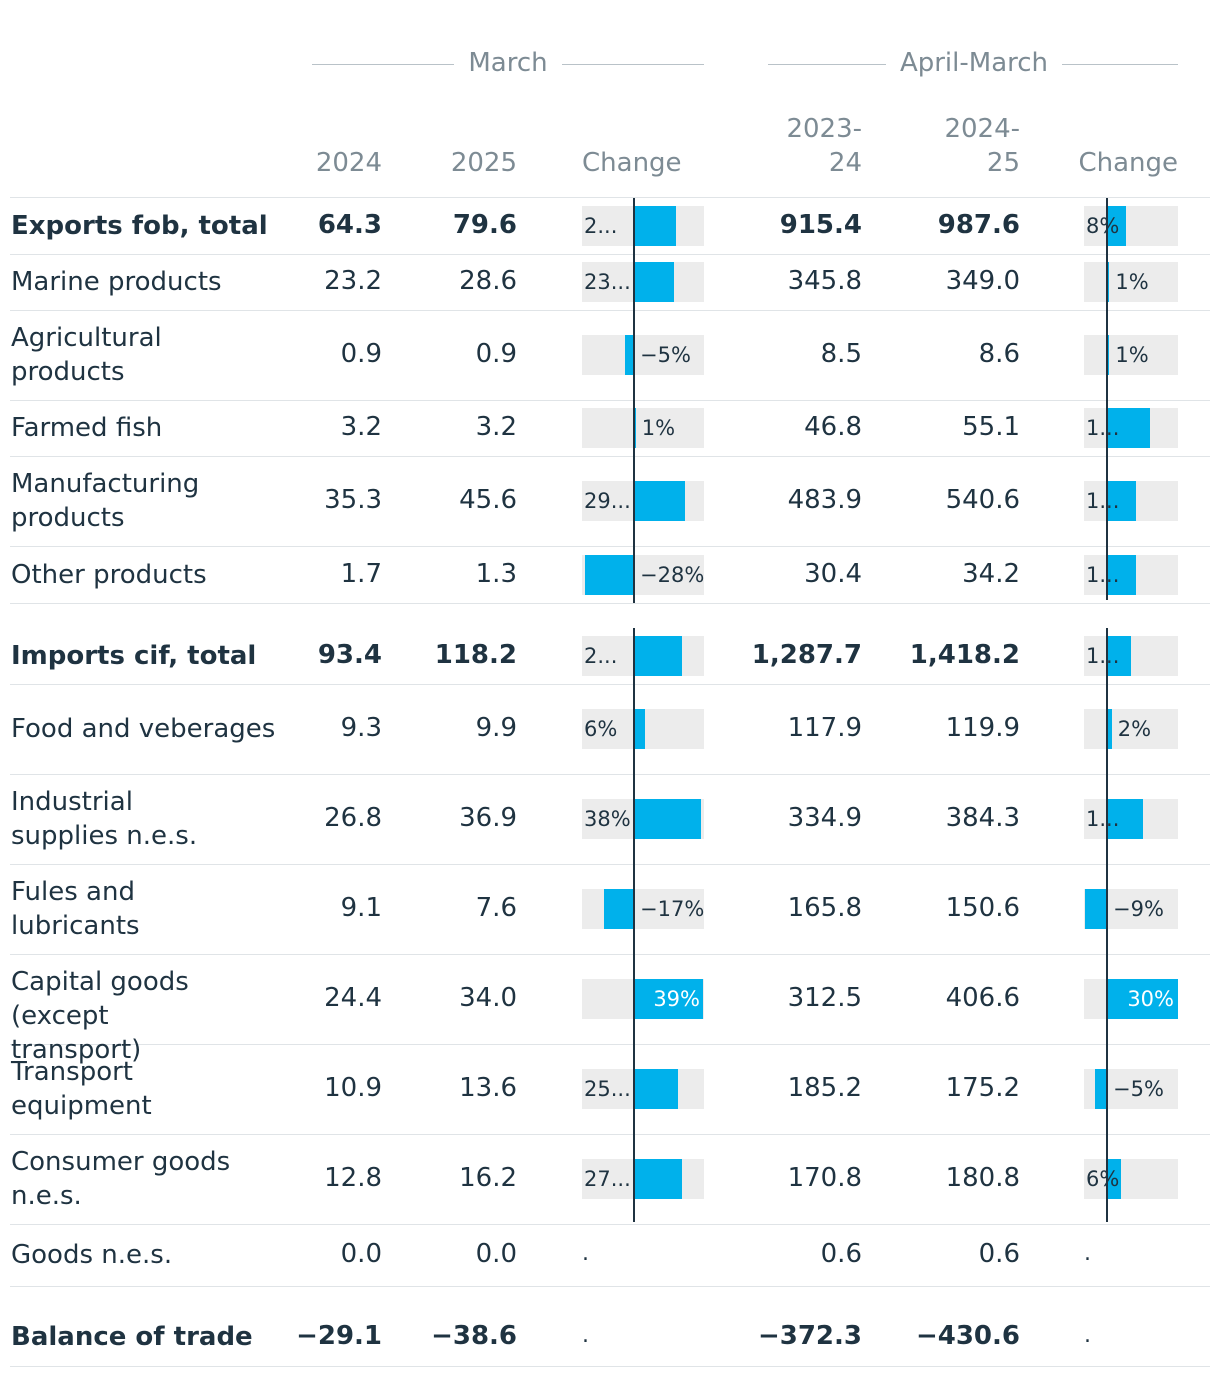  I want to click on value-2023-24: 8.5, so click(841, 354).